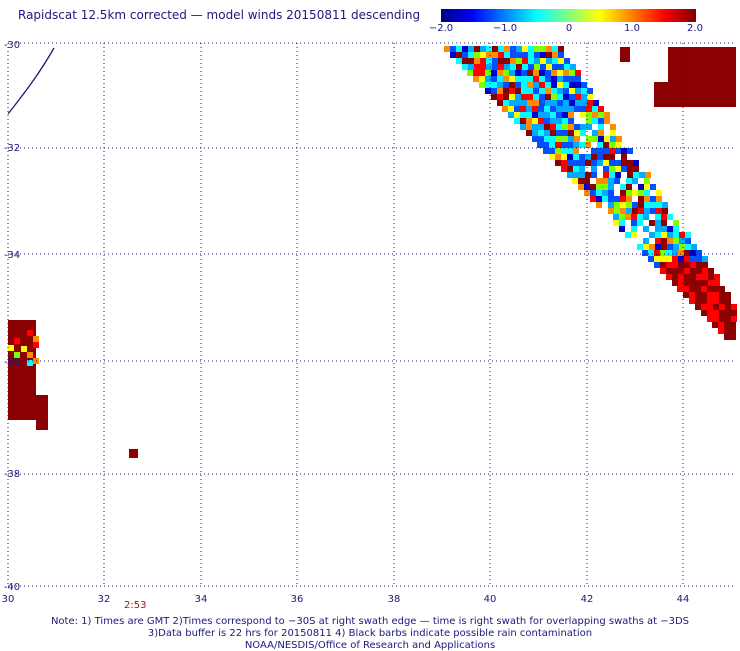  Describe the element at coordinates (505, 28) in the screenshot. I see `colorbar-tick-label: −1.0` at that location.